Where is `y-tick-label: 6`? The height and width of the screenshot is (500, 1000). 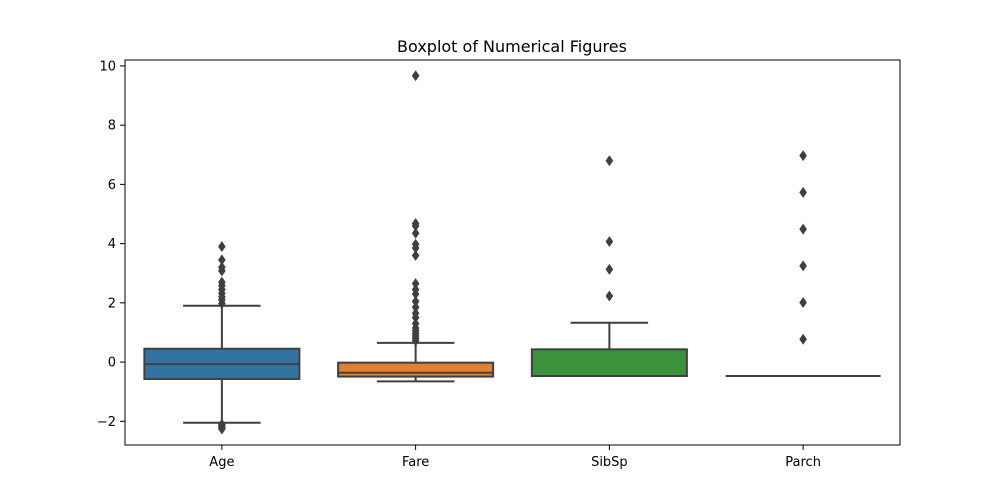
y-tick-label: 6 is located at coordinates (112, 185).